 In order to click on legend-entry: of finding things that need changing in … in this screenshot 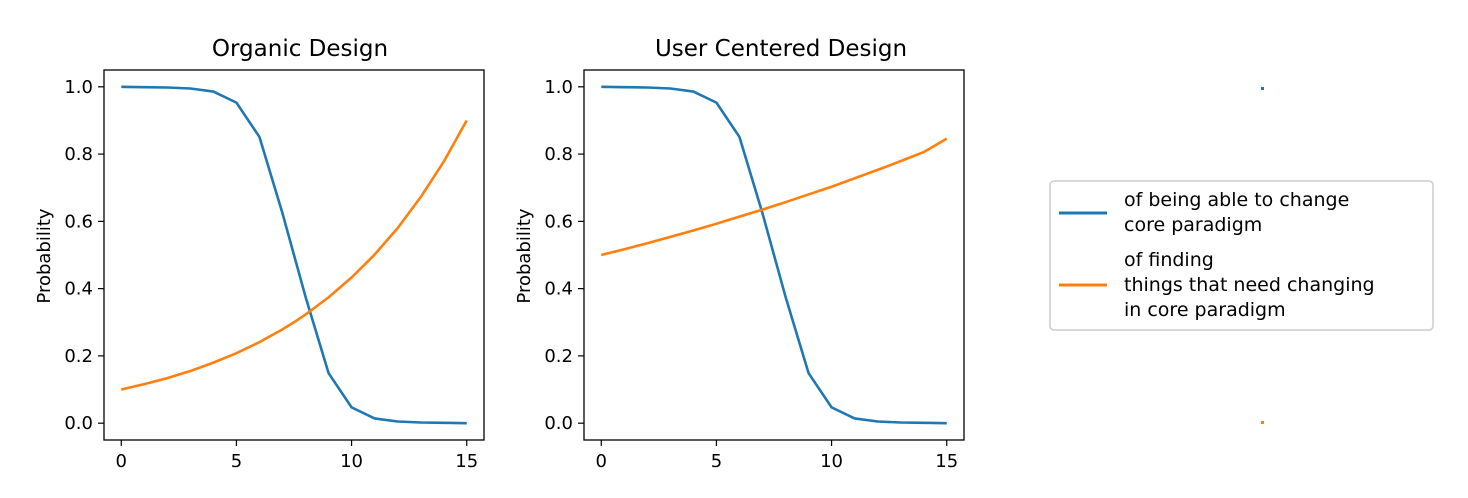, I will do `click(1217, 285)`.